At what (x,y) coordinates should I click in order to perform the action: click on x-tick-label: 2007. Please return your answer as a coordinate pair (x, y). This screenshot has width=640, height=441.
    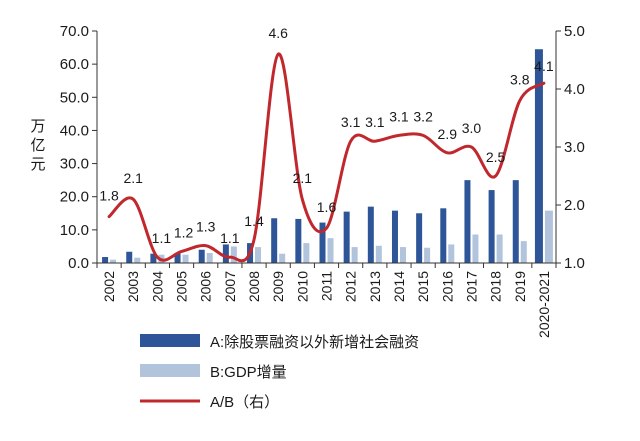
    Looking at the image, I should click on (230, 286).